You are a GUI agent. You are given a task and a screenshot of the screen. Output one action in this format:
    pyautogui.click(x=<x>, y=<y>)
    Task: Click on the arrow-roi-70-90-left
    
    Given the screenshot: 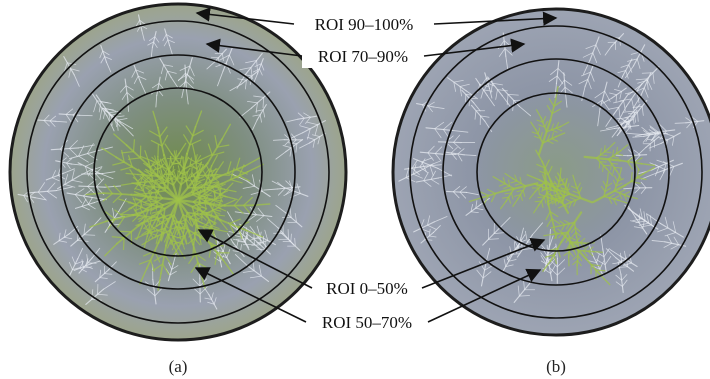 What is the action you would take?
    pyautogui.click(x=254, y=47)
    